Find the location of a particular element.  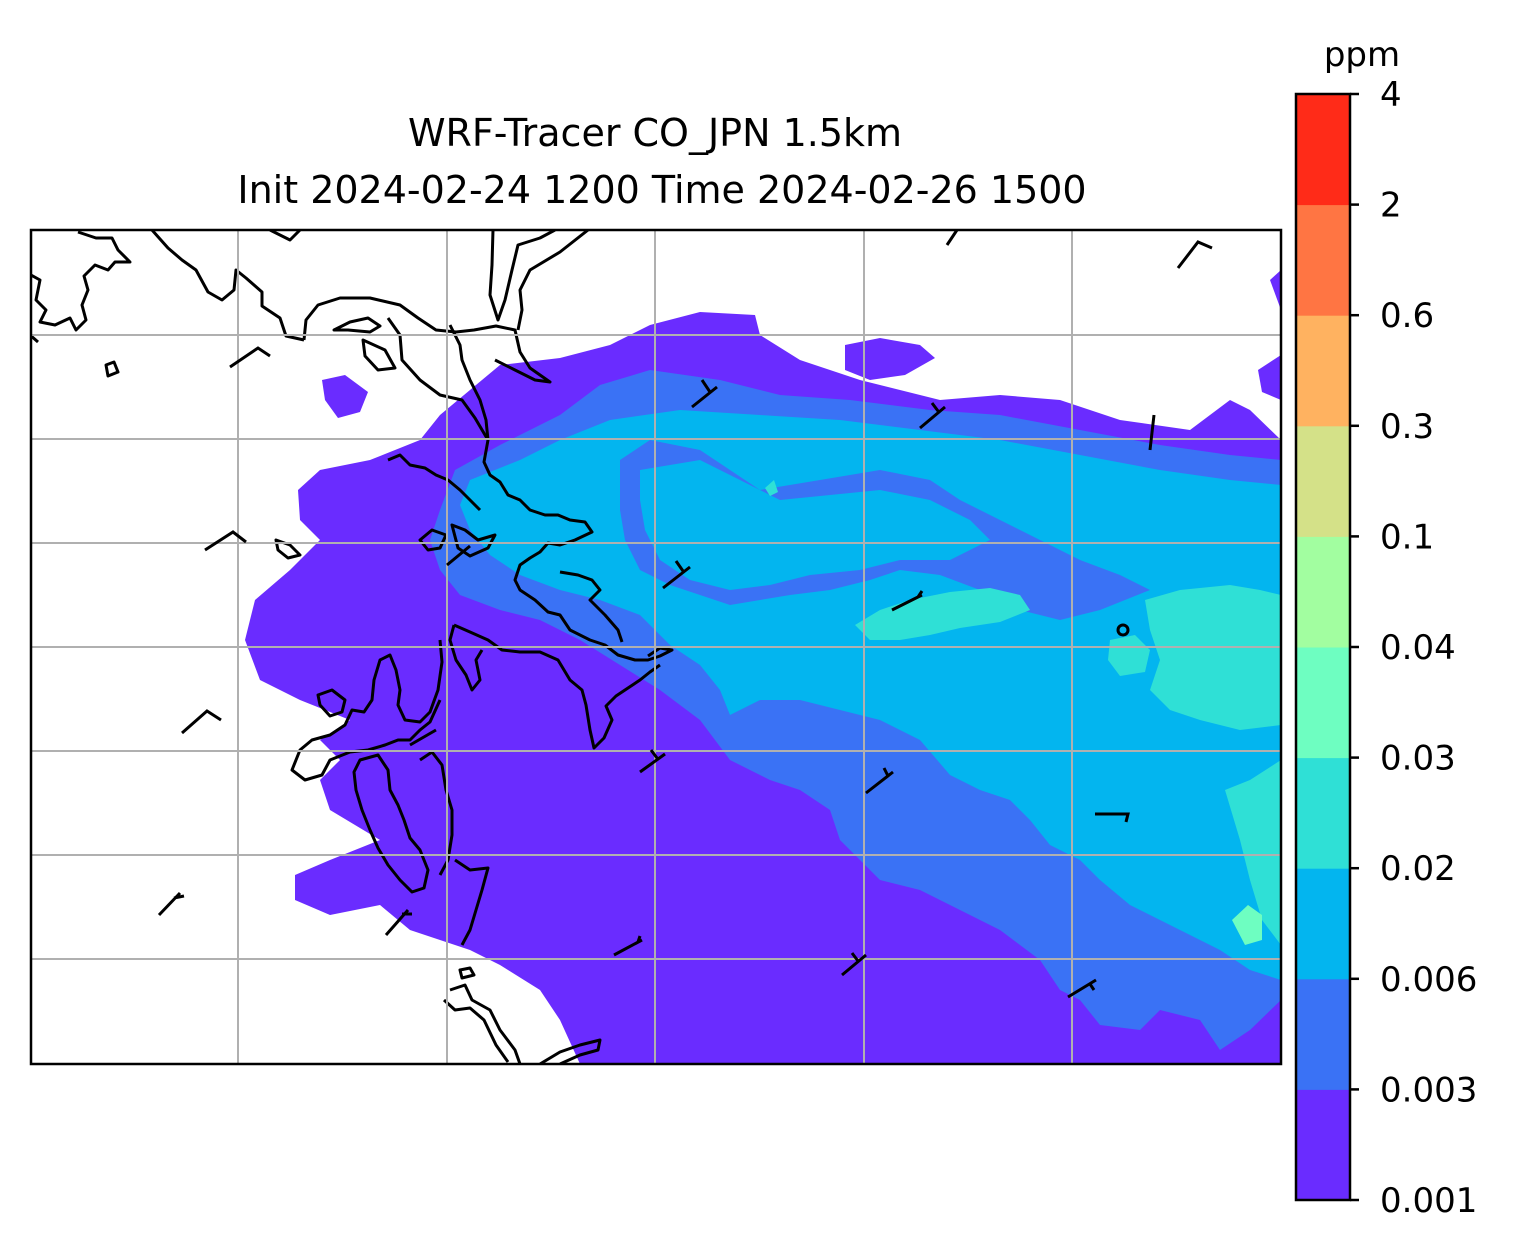

colorbar-tick-label: 2 is located at coordinates (1391, 206).